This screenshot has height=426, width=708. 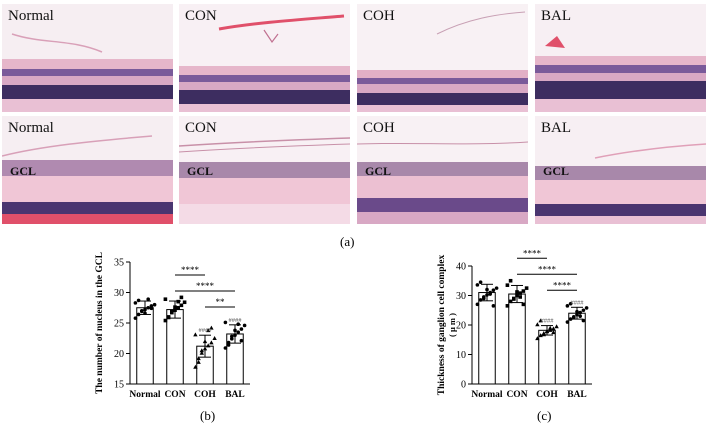 What do you see at coordinates (556, 16) in the screenshot?
I see `panel-label-bal: BAL` at bounding box center [556, 16].